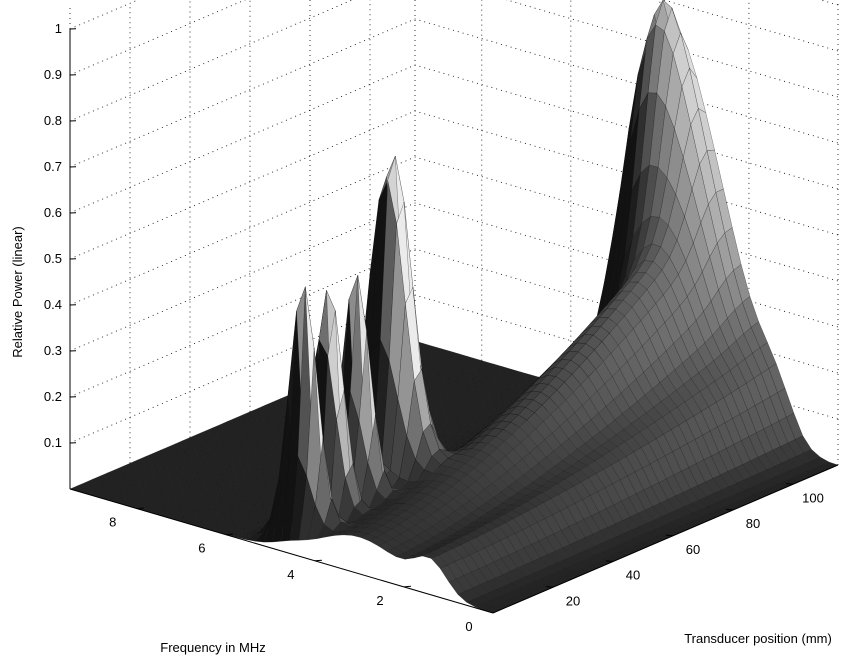  I want to click on z-tick-label: 0.8, so click(53, 120).